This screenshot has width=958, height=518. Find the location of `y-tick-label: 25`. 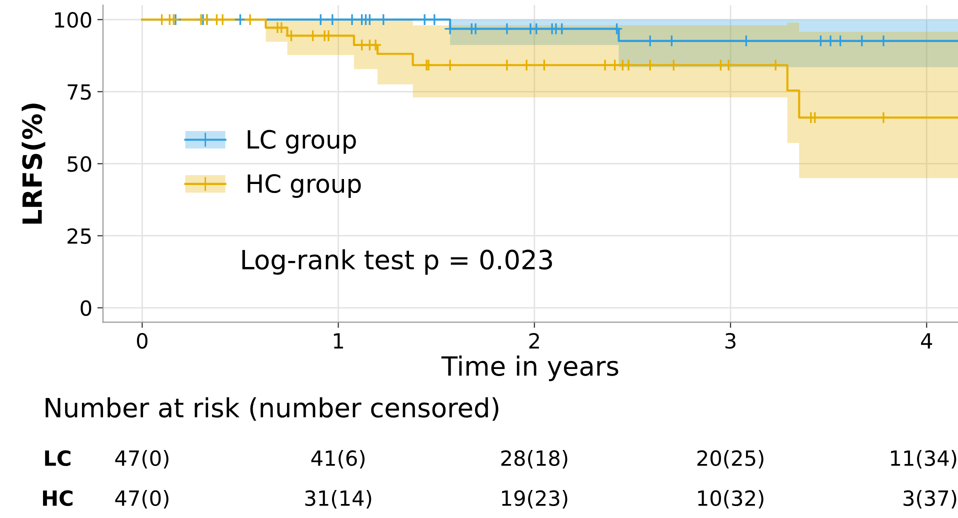

y-tick-label: 25 is located at coordinates (79, 236).